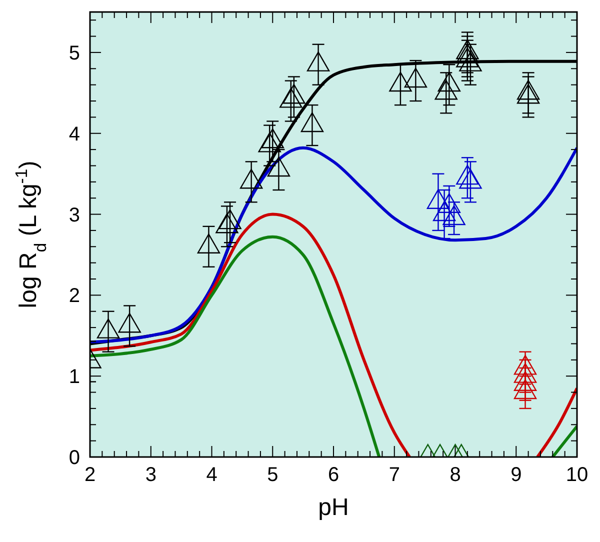 This screenshot has width=600, height=542. Describe the element at coordinates (455, 475) in the screenshot. I see `x-tick-label: 8` at that location.